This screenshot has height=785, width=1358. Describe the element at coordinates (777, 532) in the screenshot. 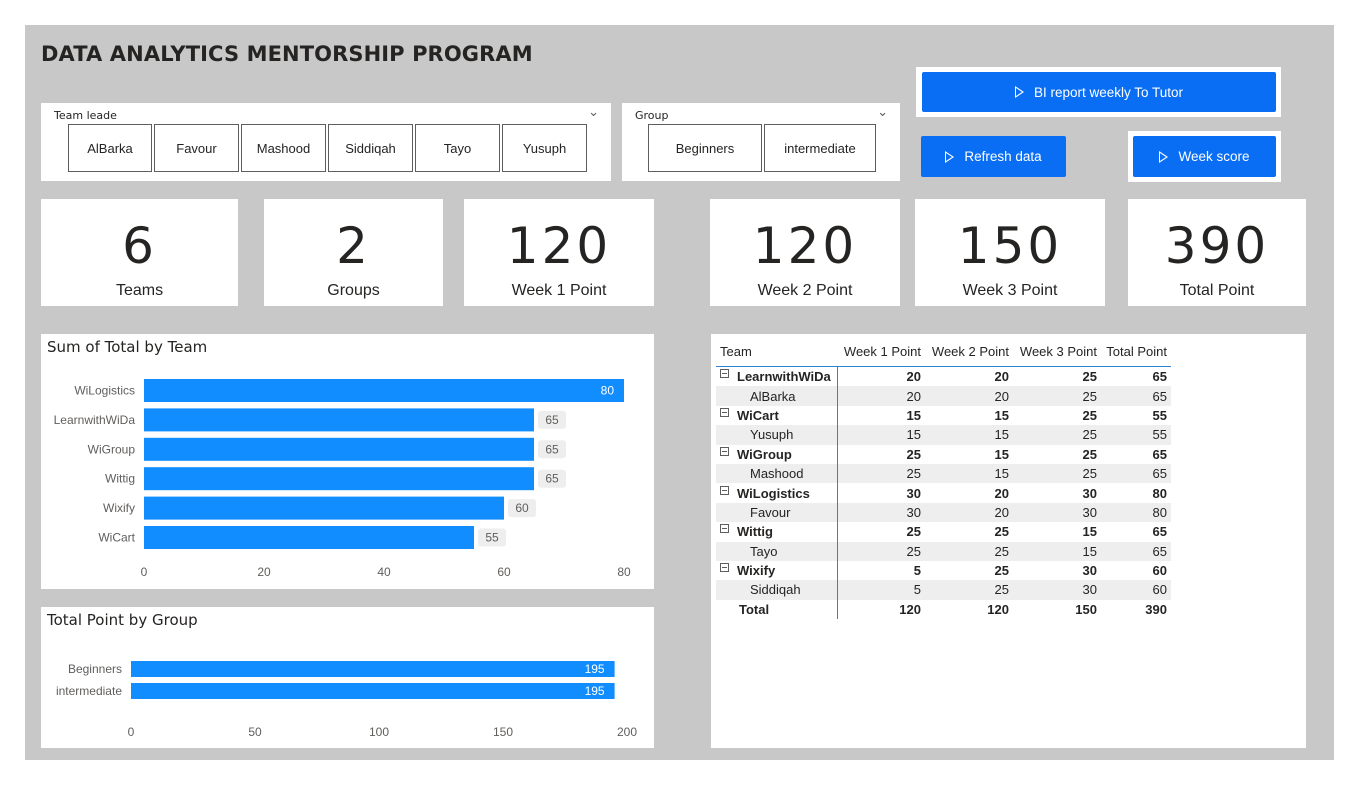

I see `row-label-cell: Wittig` at that location.